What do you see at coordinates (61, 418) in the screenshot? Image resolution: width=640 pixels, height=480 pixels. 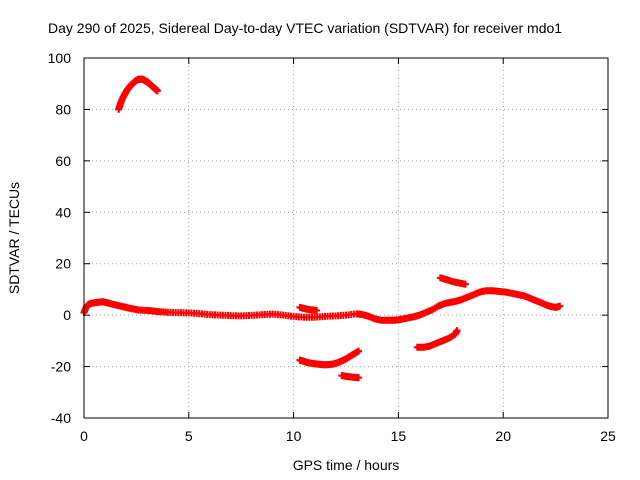 I see `y-tick-label: -40` at bounding box center [61, 418].